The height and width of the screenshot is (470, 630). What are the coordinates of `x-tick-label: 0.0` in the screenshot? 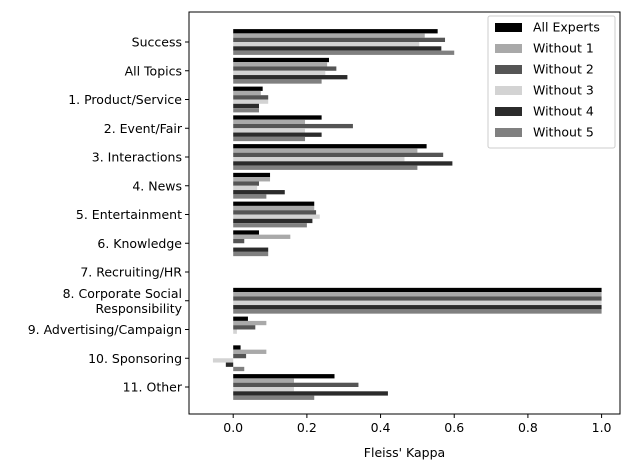 It's located at (233, 427).